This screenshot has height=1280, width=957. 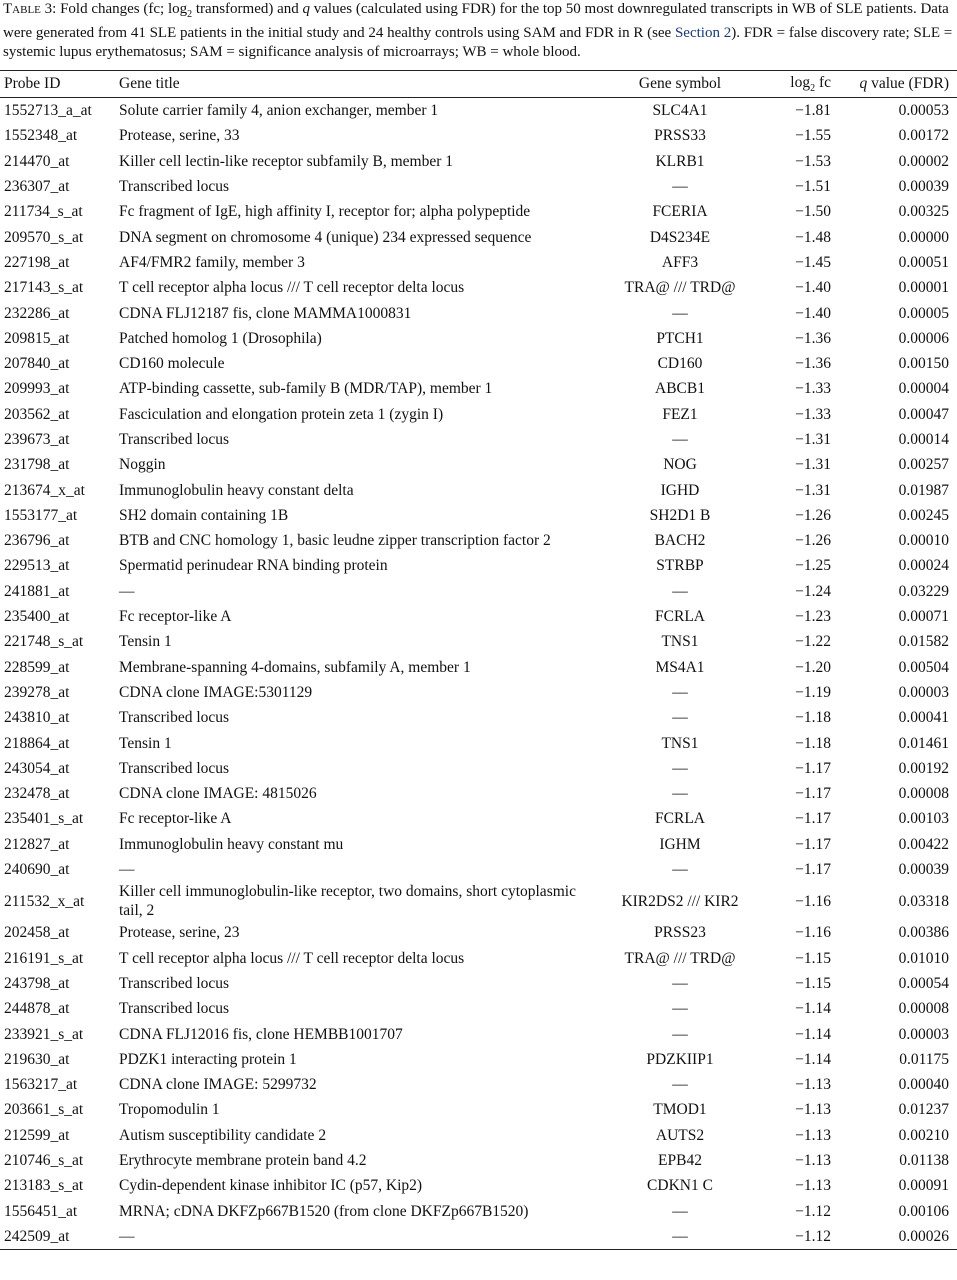 I want to click on gene-symbol: TMOD1, so click(x=680, y=1110).